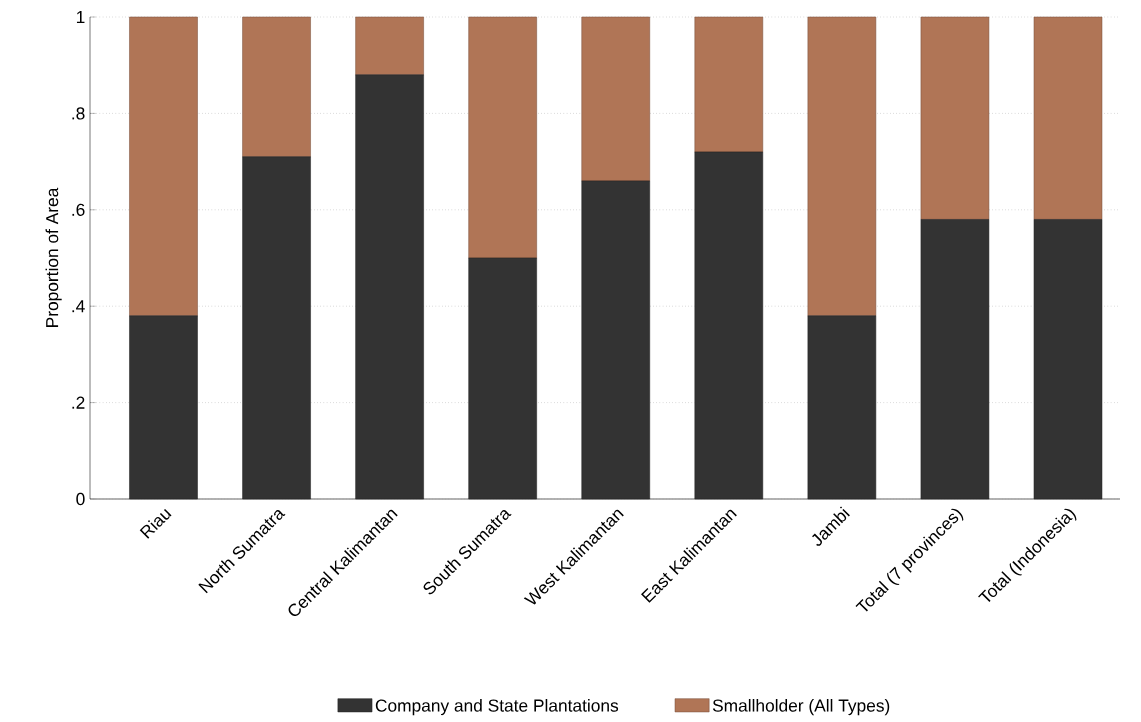 The image size is (1141, 722). Describe the element at coordinates (78, 402) in the screenshot. I see `y-tick-label: .2` at that location.